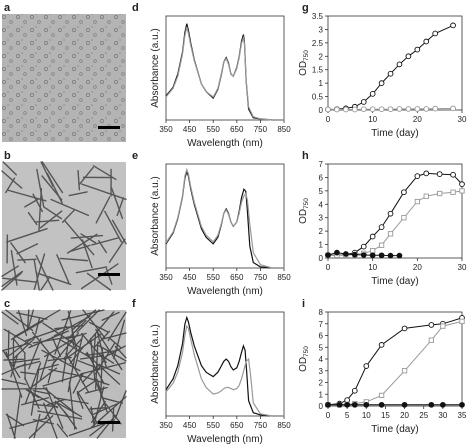  I want to click on chart-i: 0 5 10 15 20 25 30 35 0 1 2 3 4 5 6 7 8 Time (day) OD750, so click(382, 371).